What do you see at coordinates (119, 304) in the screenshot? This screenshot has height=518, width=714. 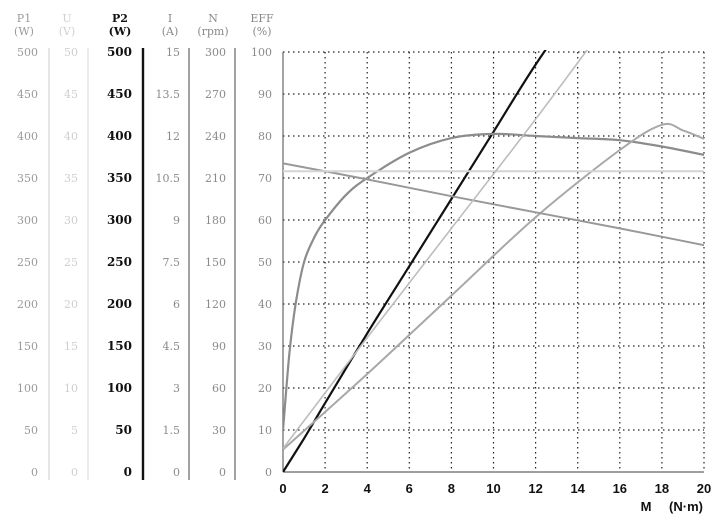 I see `scale-tick-p2: 200` at bounding box center [119, 304].